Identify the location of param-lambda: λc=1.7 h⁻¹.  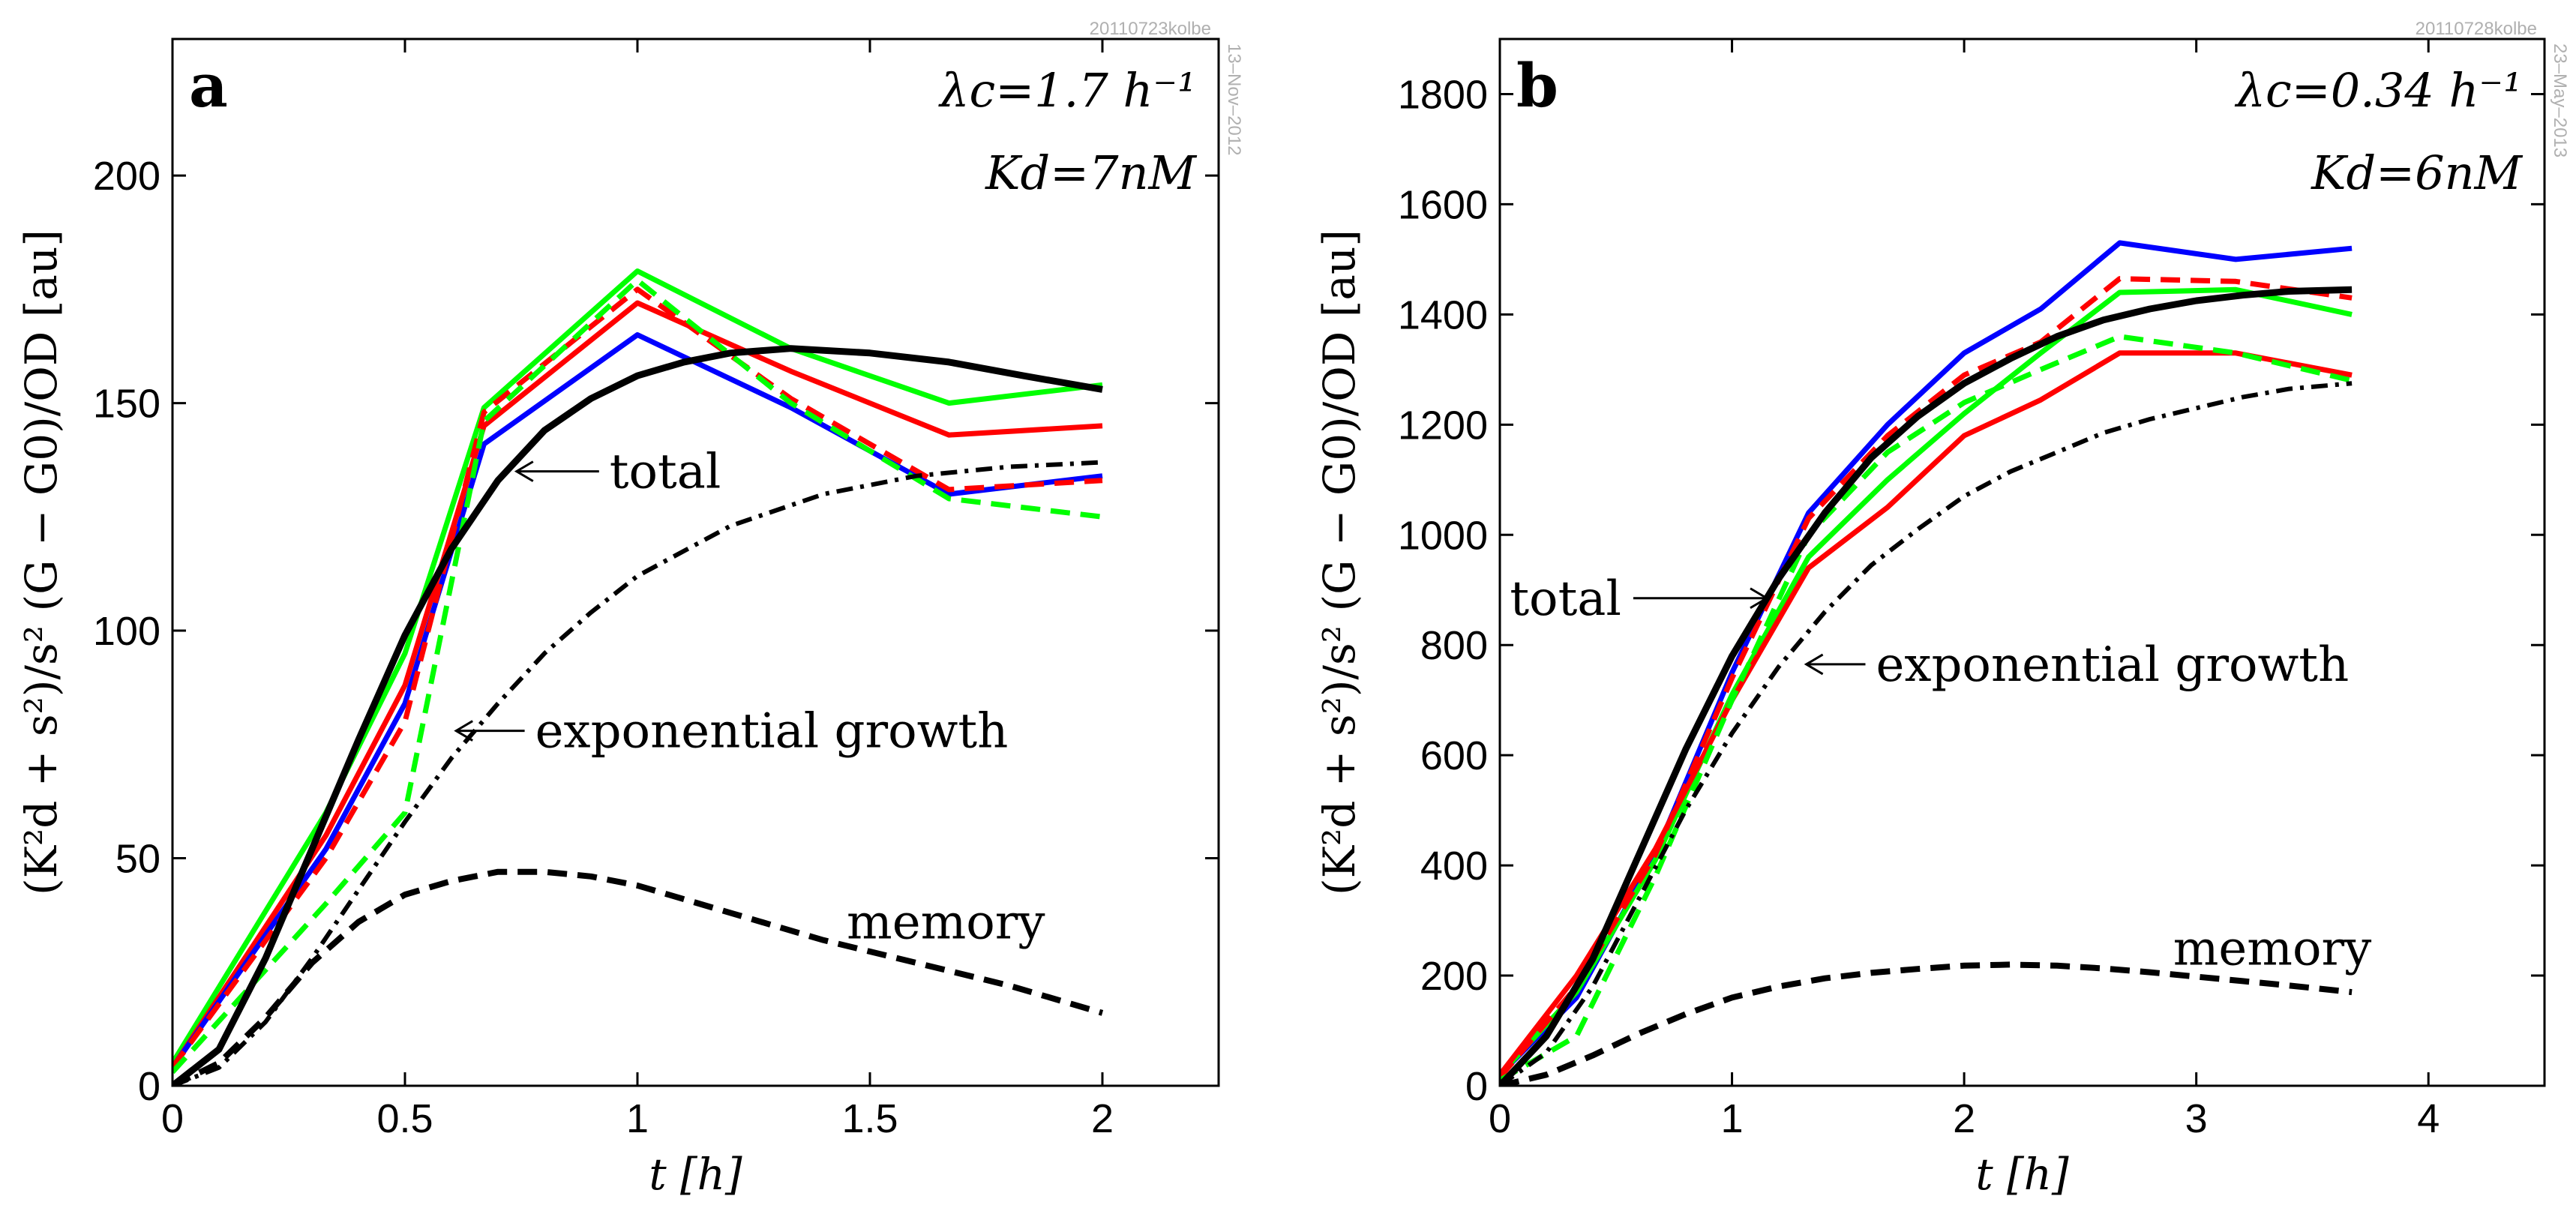
(1066, 90).